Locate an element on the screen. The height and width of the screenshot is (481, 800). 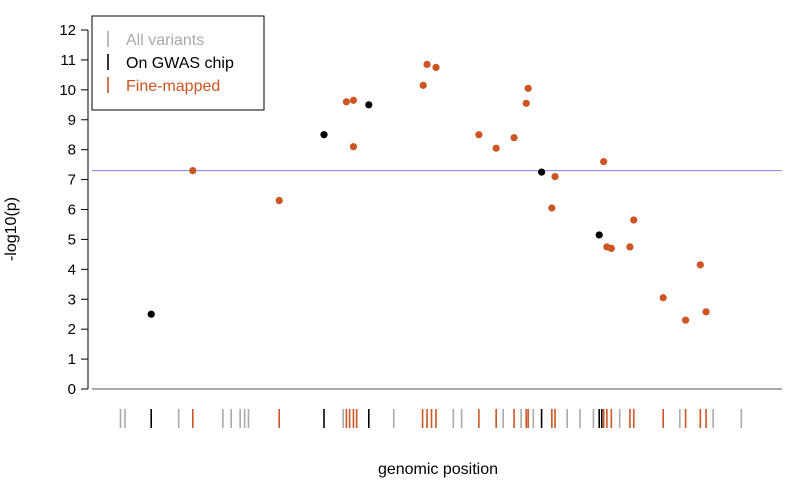
y-tick-label: 5 is located at coordinates (72, 239).